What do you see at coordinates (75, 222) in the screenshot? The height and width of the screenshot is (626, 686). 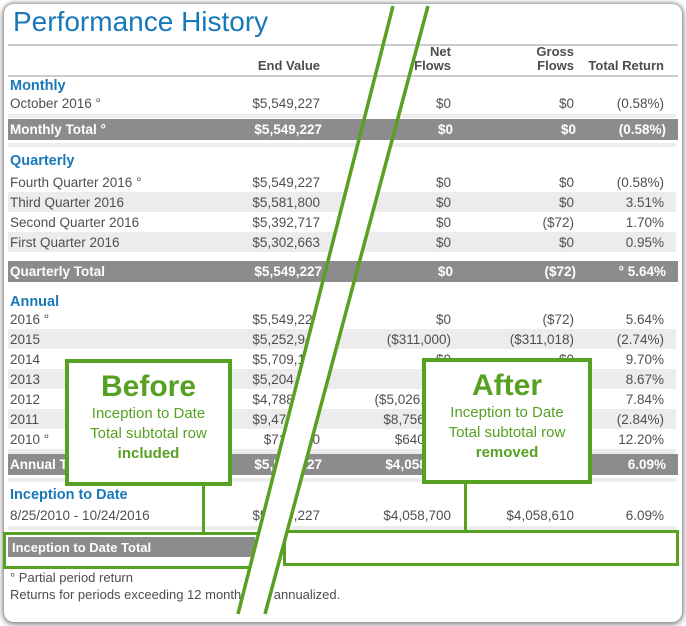 I see `row-label: Second Quarter 2016` at bounding box center [75, 222].